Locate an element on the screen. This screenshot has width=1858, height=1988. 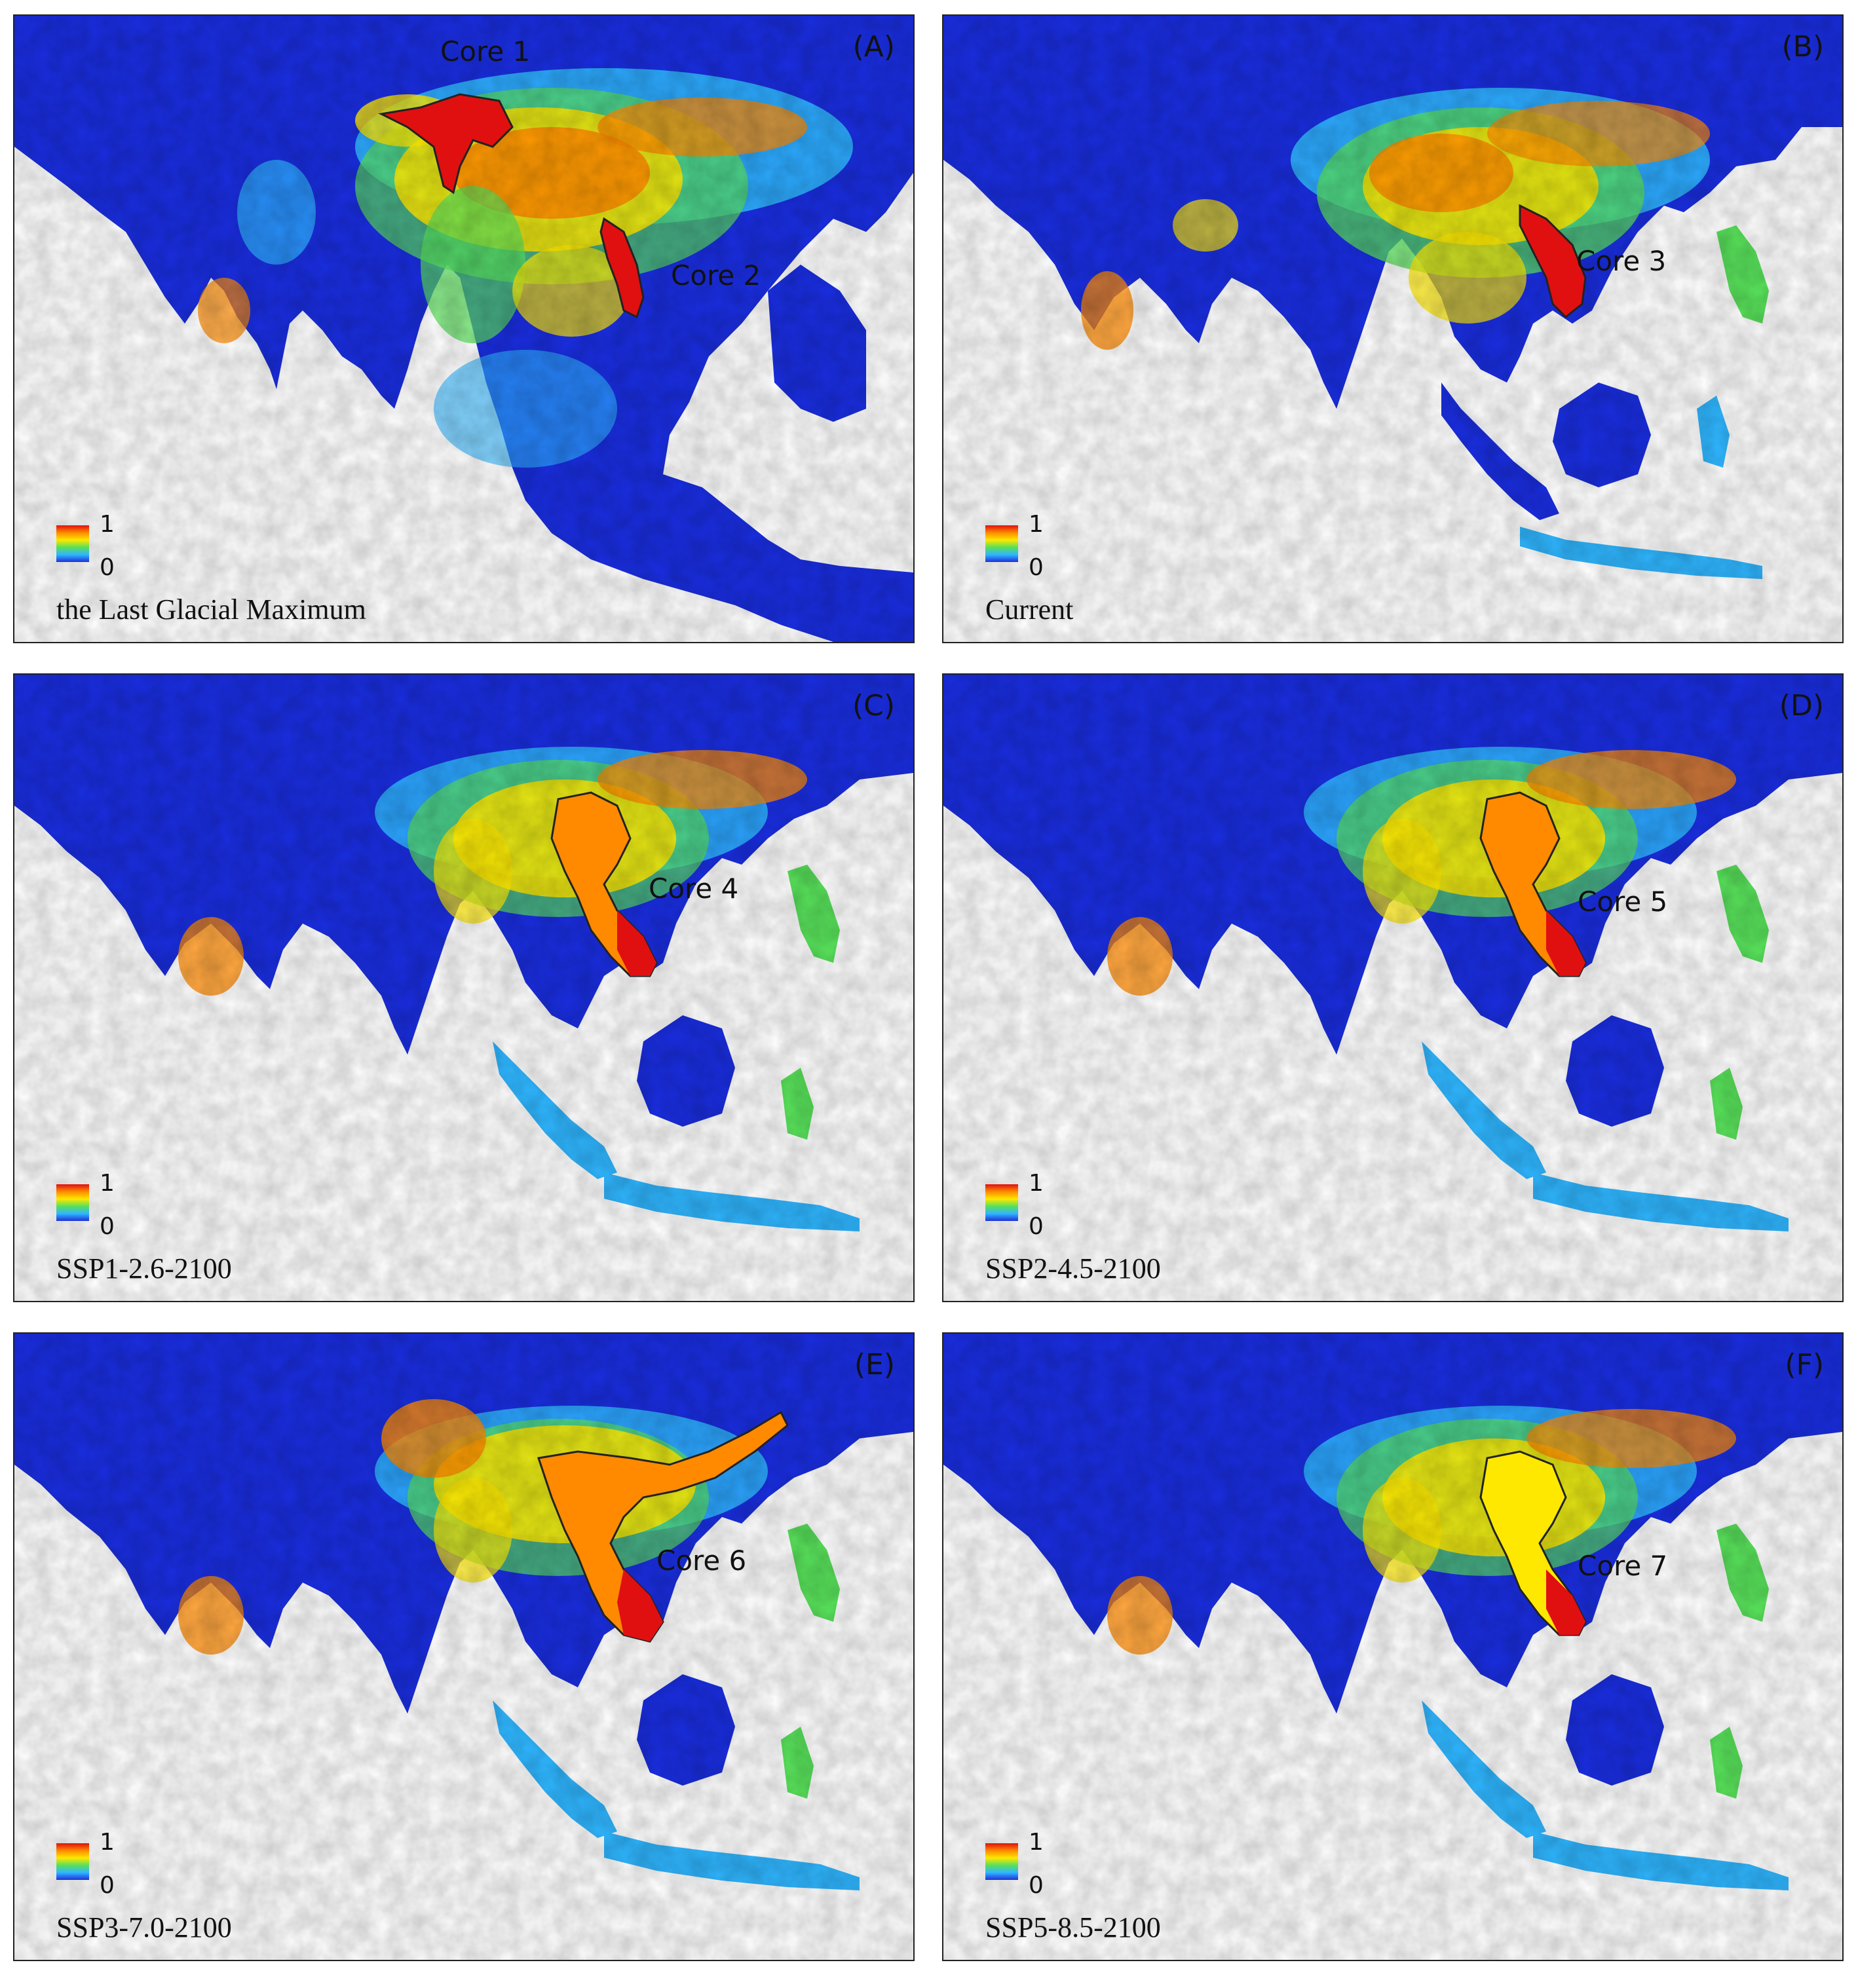
core-label: Core 5 is located at coordinates (1623, 902).